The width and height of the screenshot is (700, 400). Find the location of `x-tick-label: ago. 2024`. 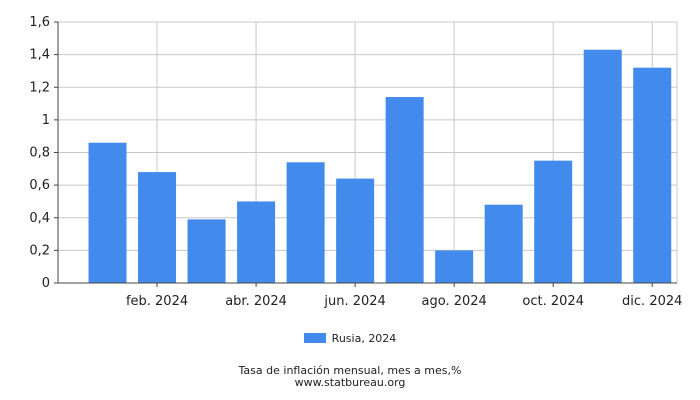

x-tick-label: ago. 2024 is located at coordinates (454, 301).